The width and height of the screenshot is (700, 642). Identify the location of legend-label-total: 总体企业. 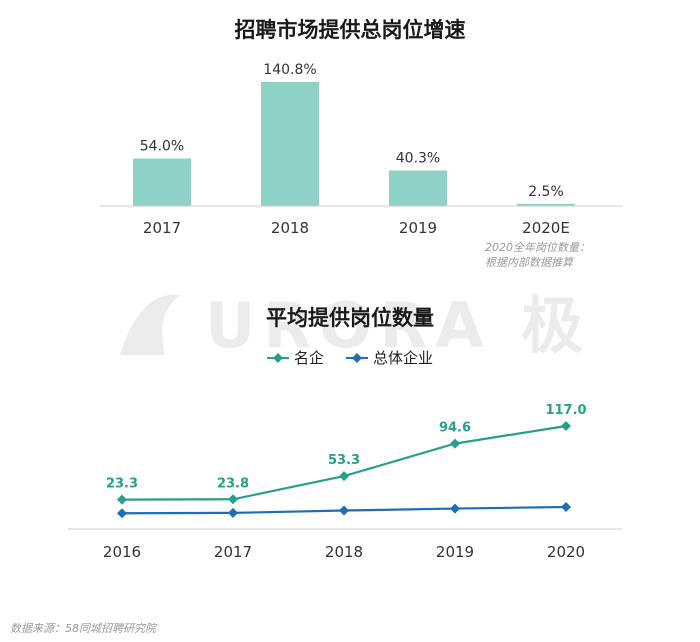
(403, 358).